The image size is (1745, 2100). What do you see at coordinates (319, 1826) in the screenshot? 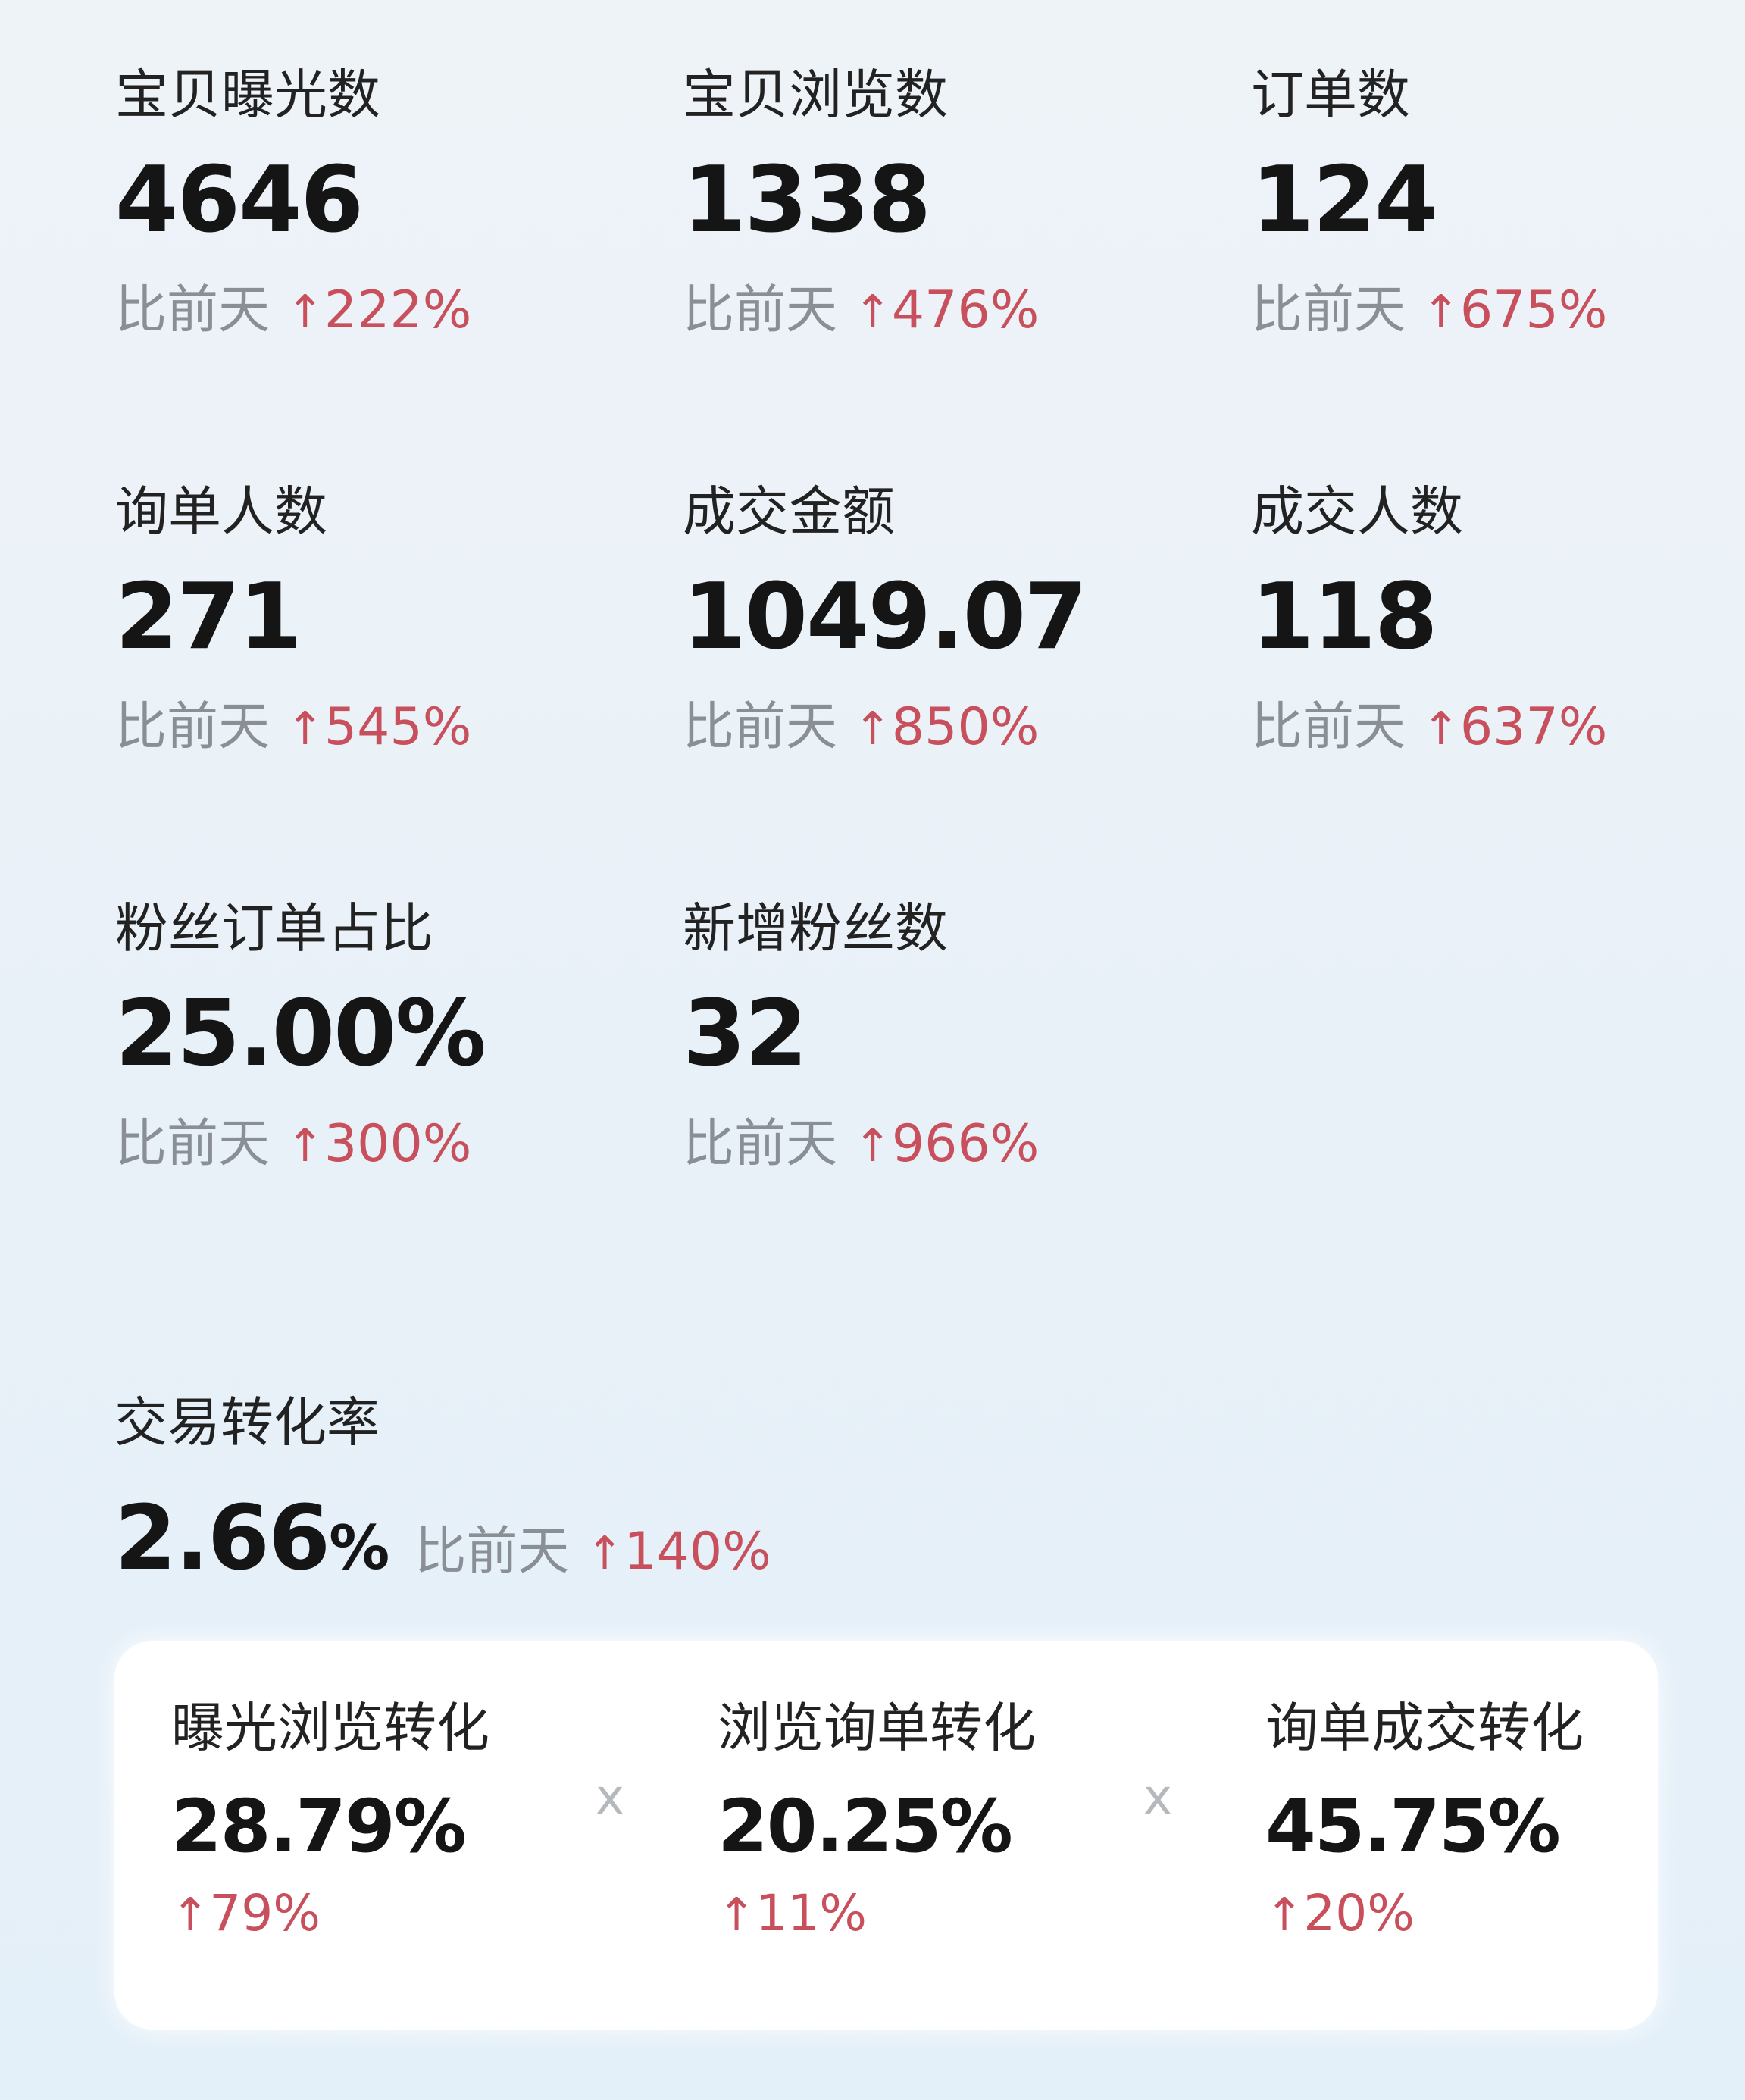
I see `step-value: 28.79%` at bounding box center [319, 1826].